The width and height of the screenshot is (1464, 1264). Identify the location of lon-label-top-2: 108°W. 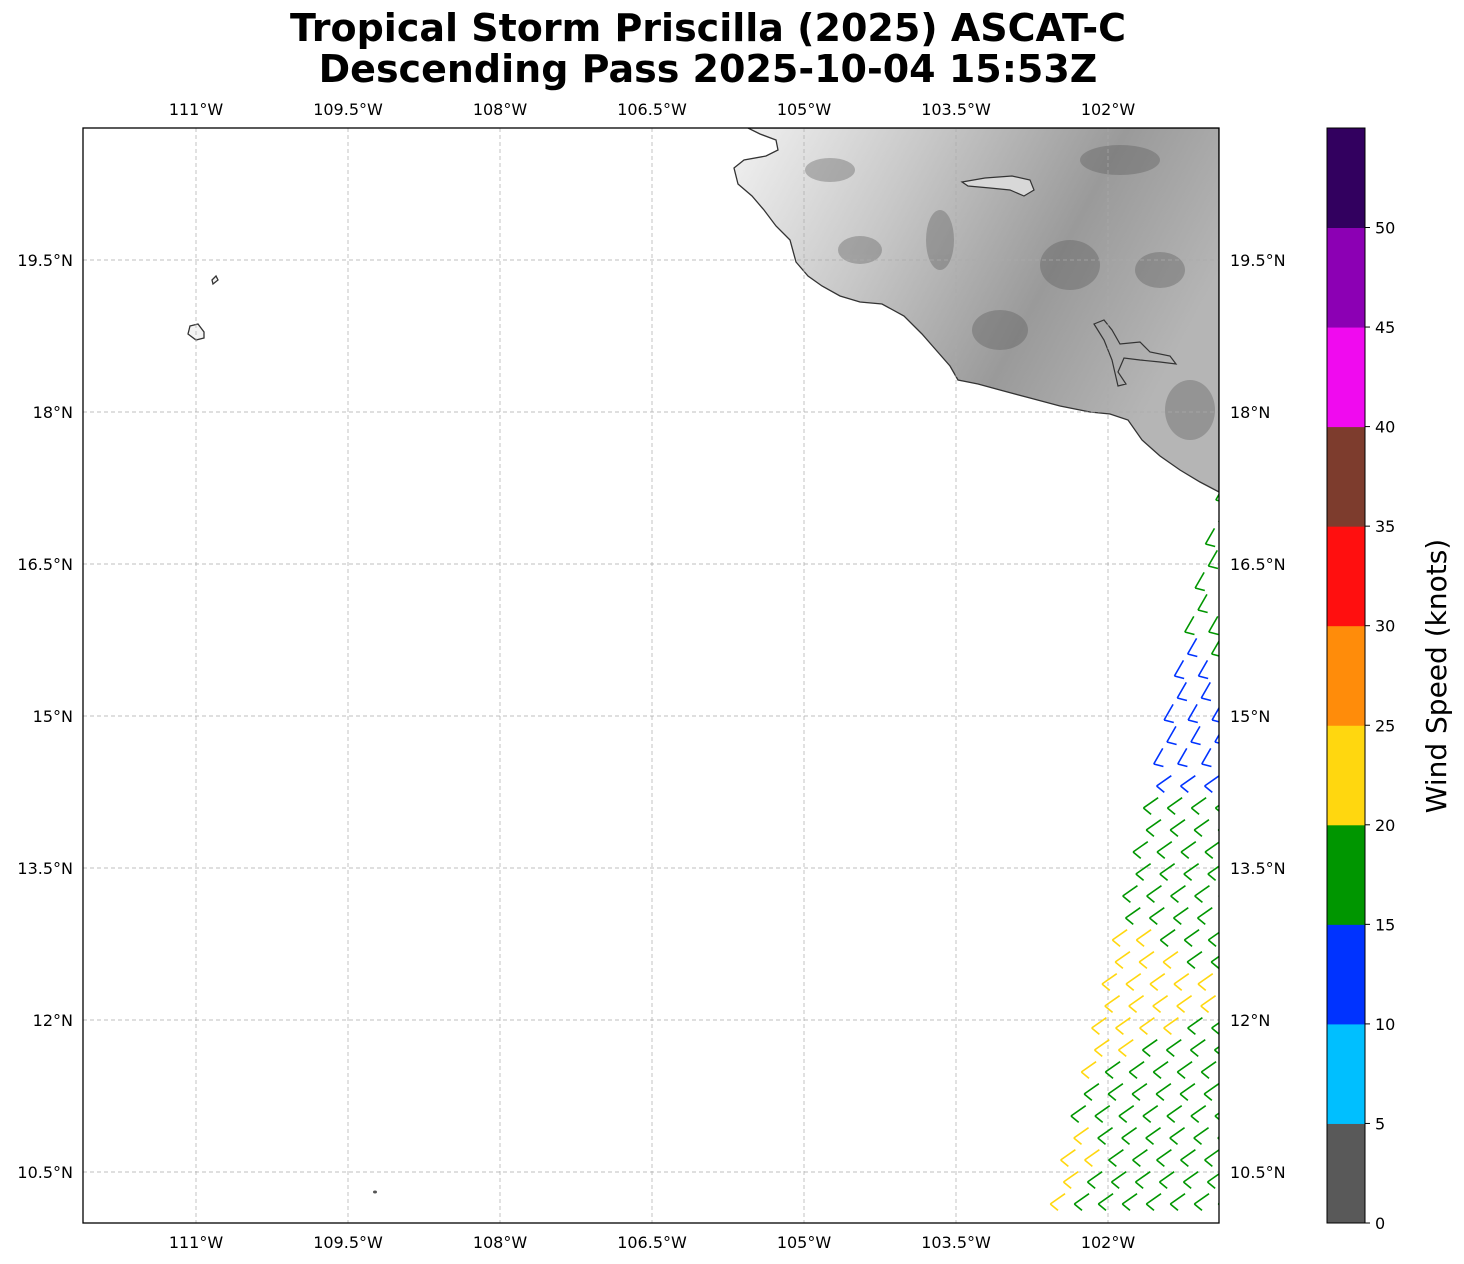
(500, 109).